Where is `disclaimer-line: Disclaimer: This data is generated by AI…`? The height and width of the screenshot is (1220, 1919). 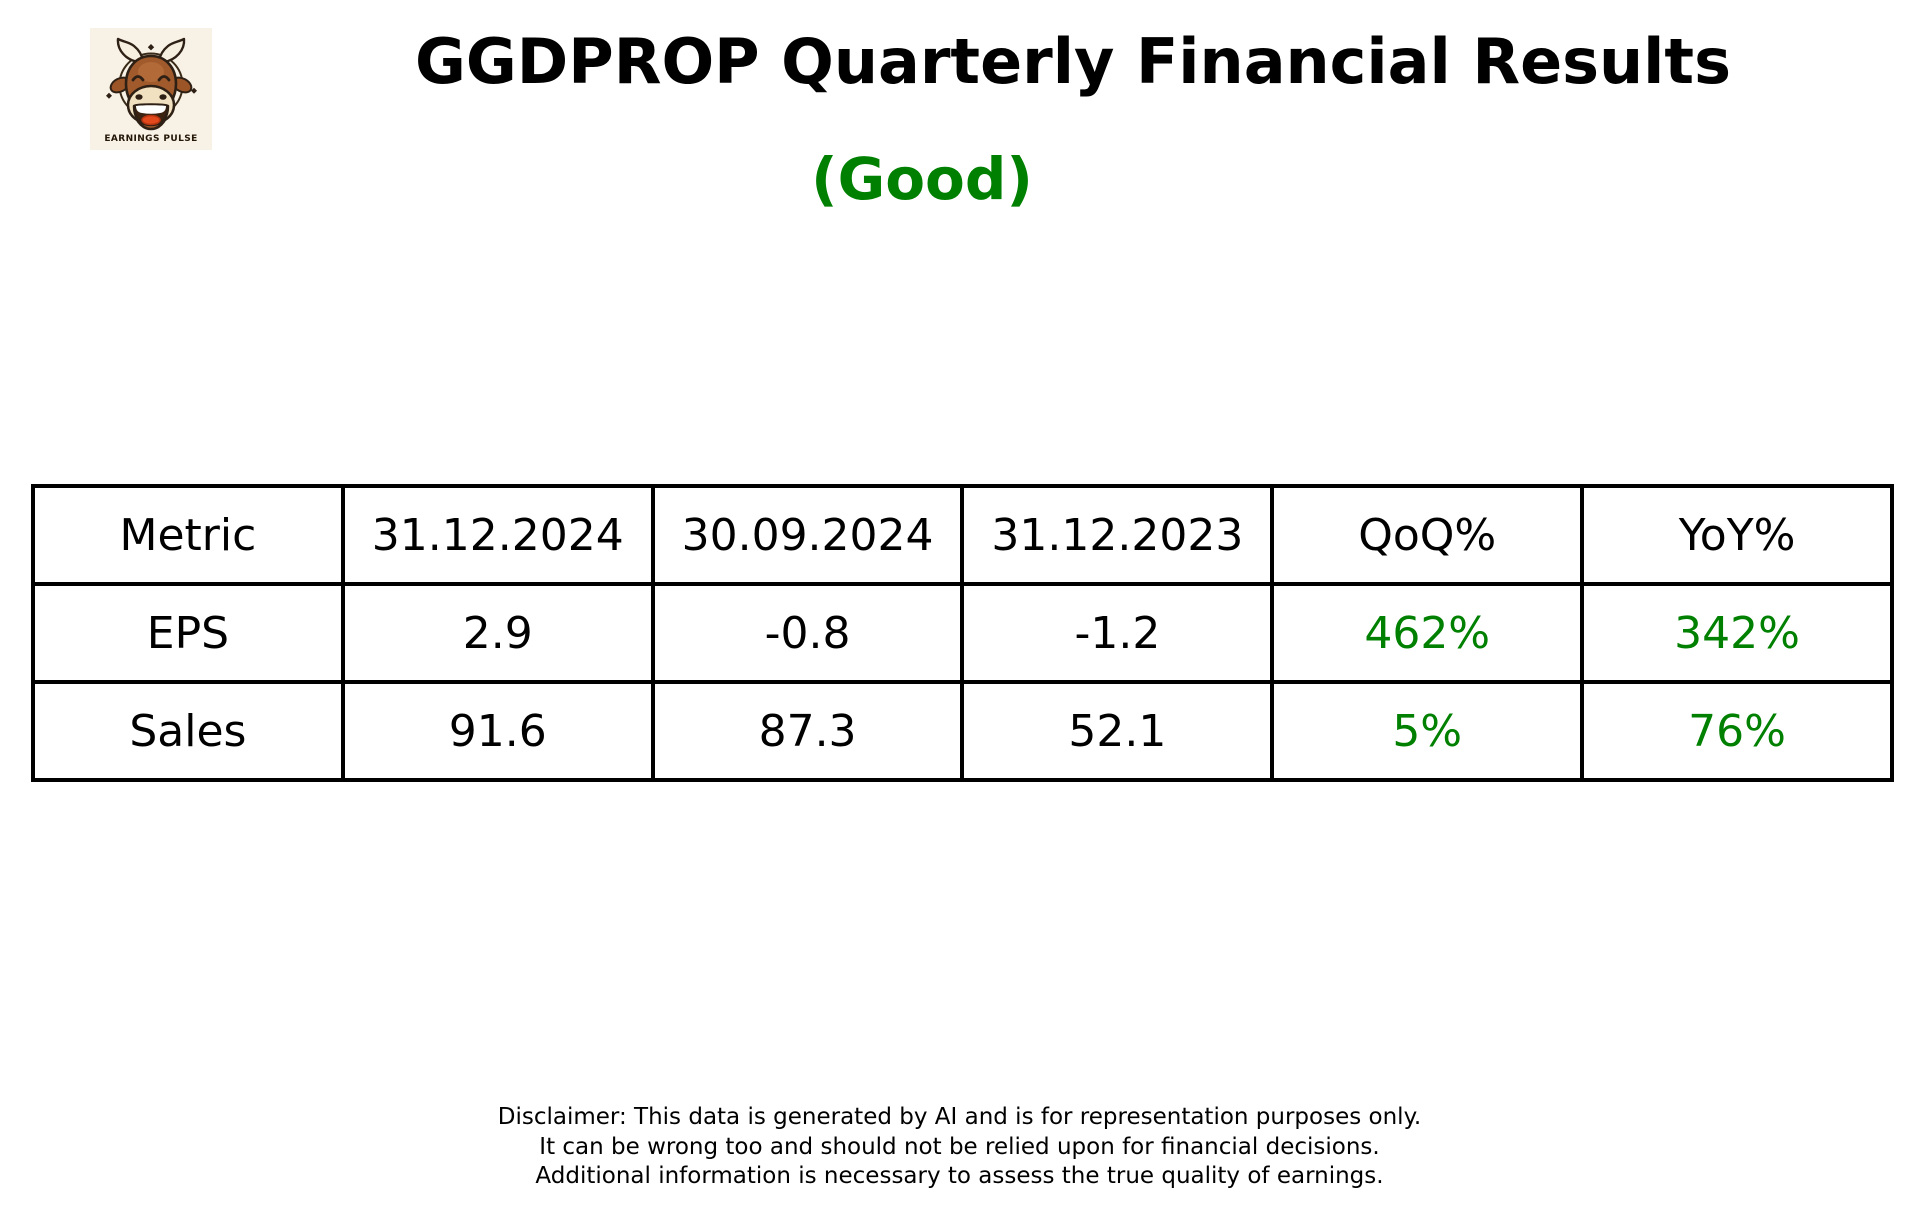
disclaimer-line: Disclaimer: This data is generated by AI… is located at coordinates (959, 1117).